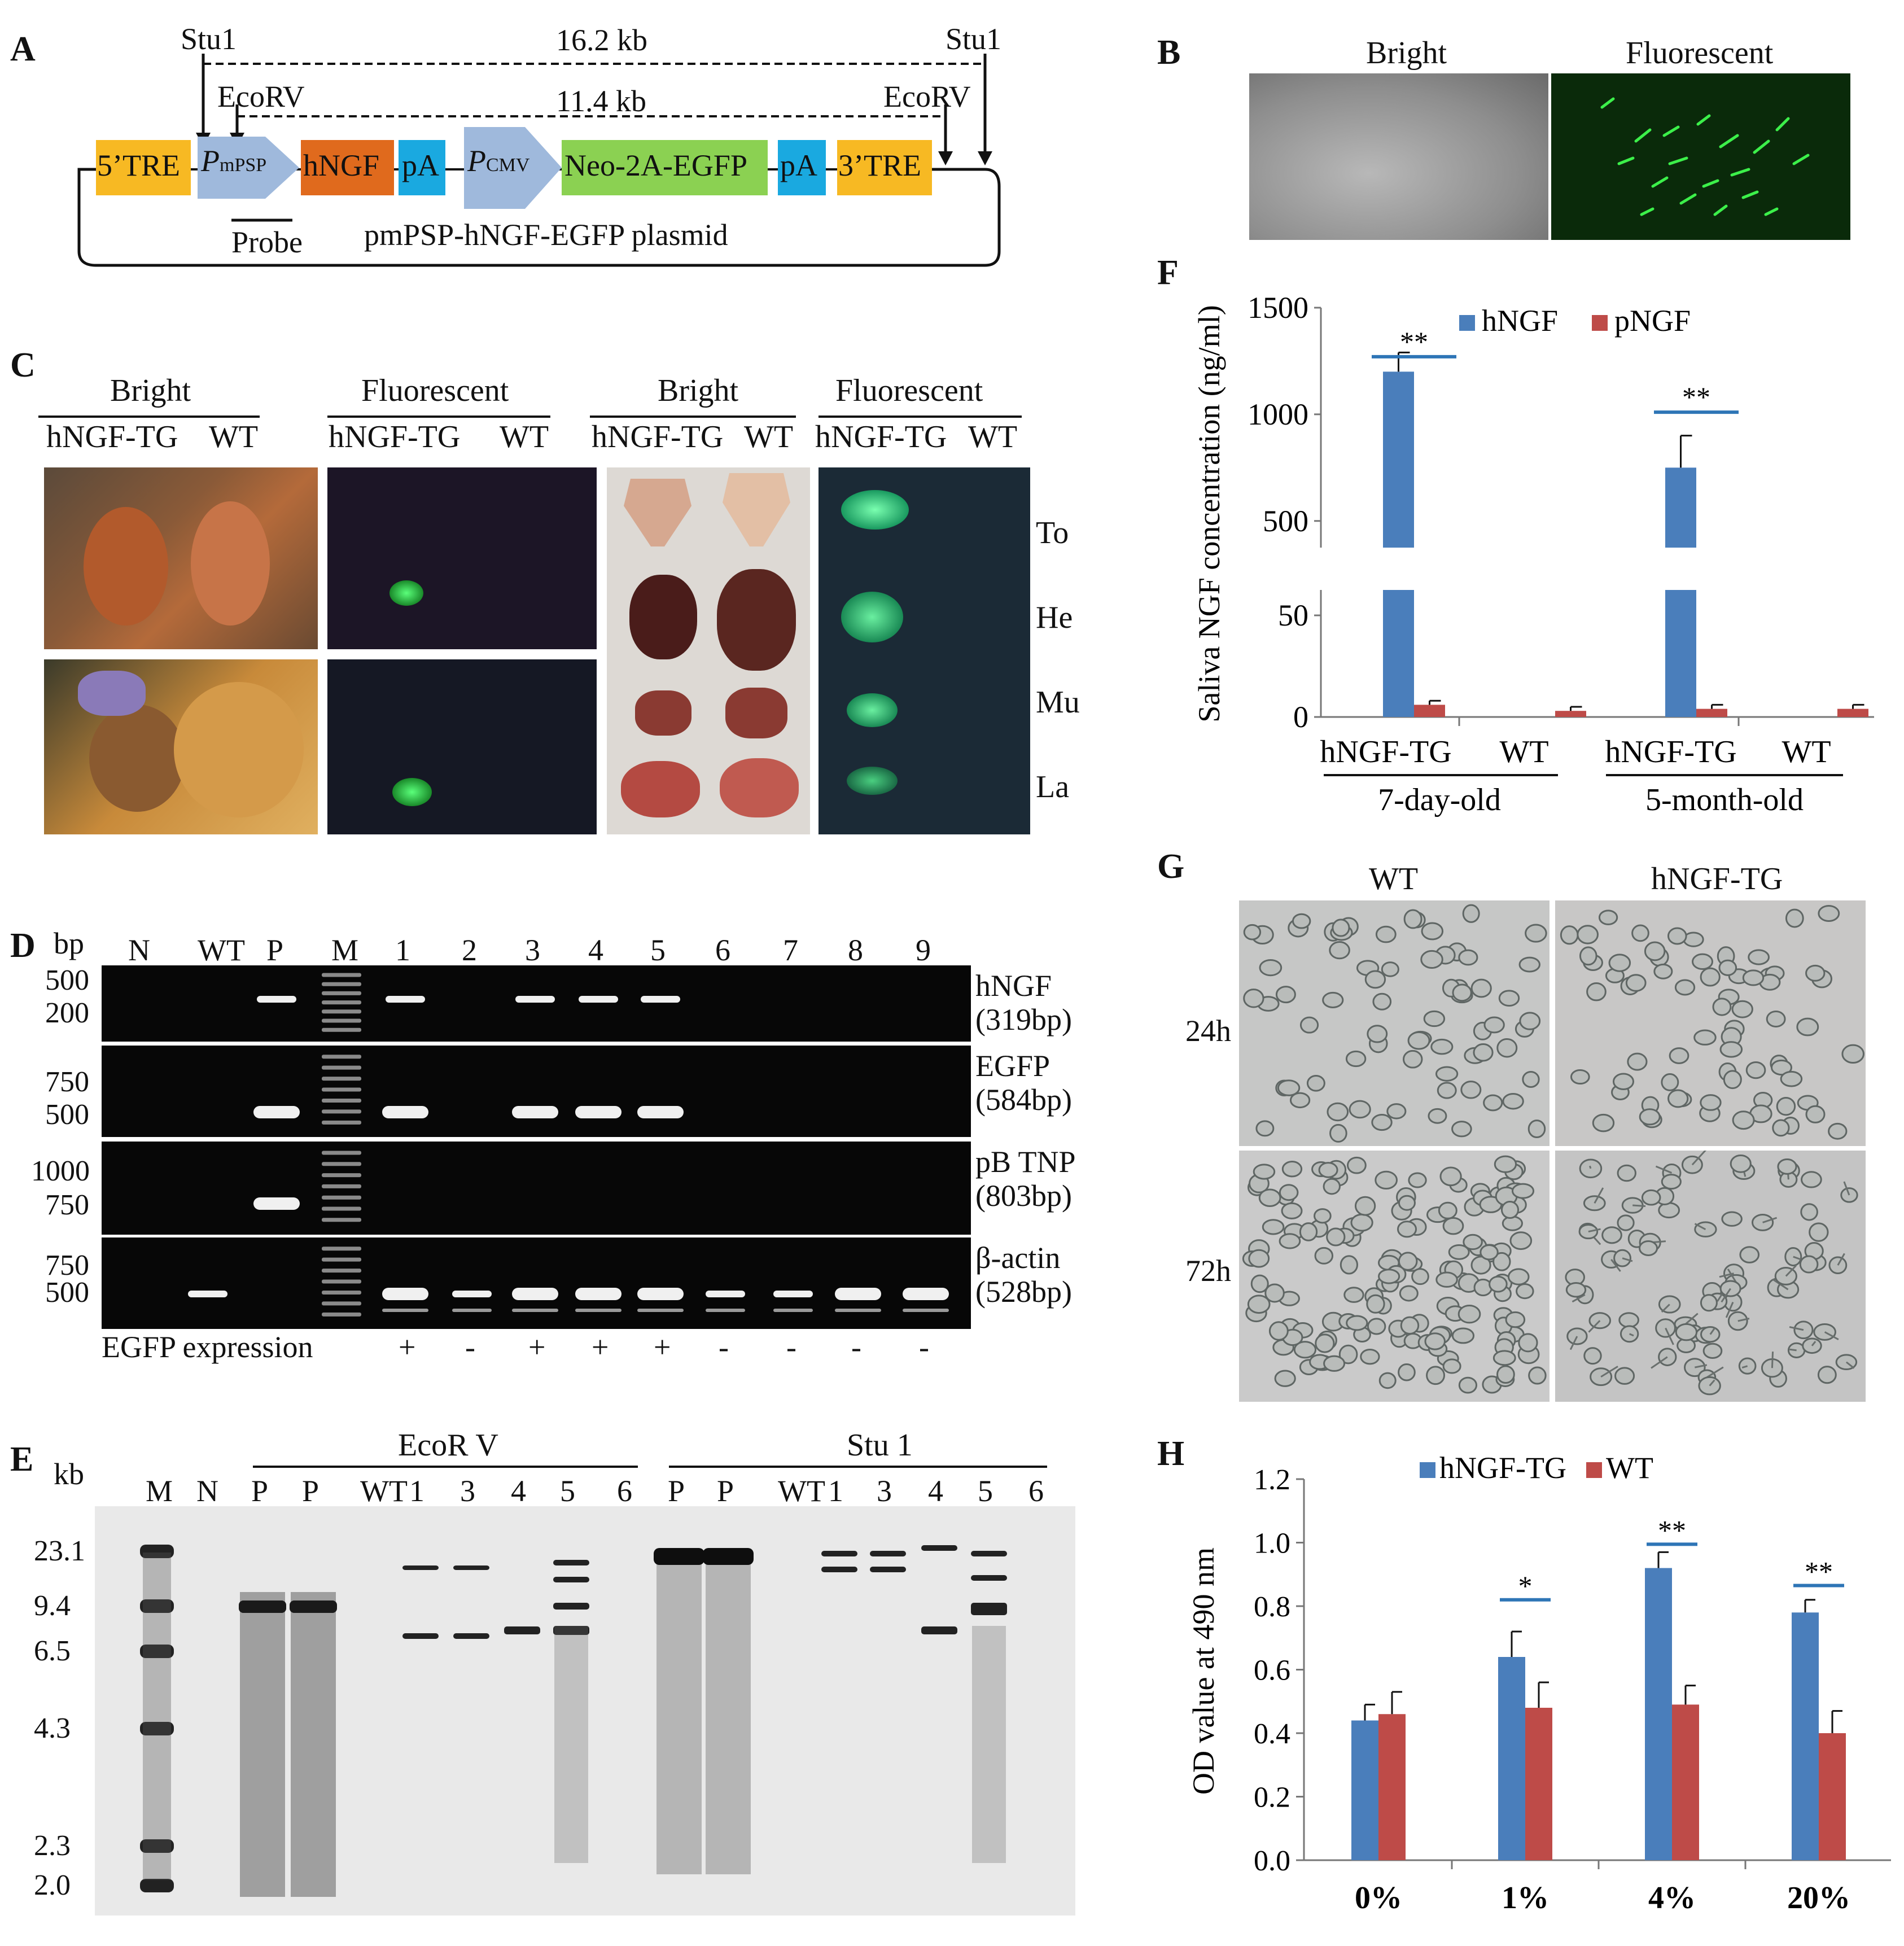 The height and width of the screenshot is (1946, 1904). I want to click on panel-c-sub-tg-2: hNGF-TG, so click(395, 436).